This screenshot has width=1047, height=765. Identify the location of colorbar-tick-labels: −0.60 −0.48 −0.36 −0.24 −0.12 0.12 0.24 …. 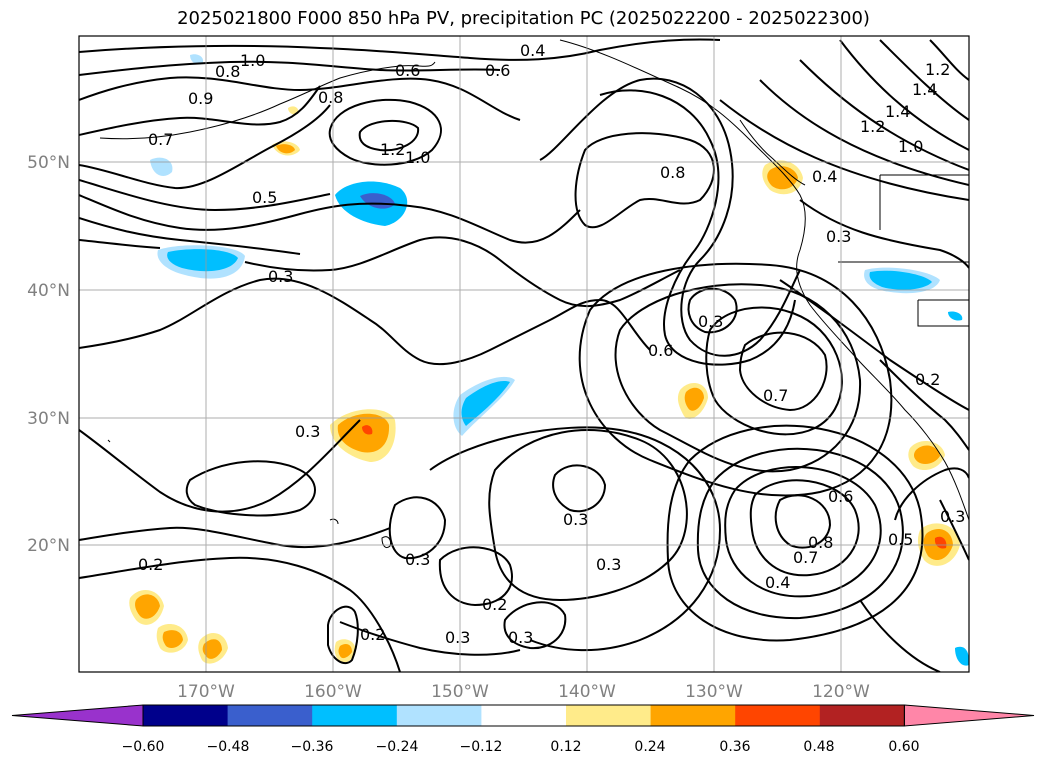
(521, 747).